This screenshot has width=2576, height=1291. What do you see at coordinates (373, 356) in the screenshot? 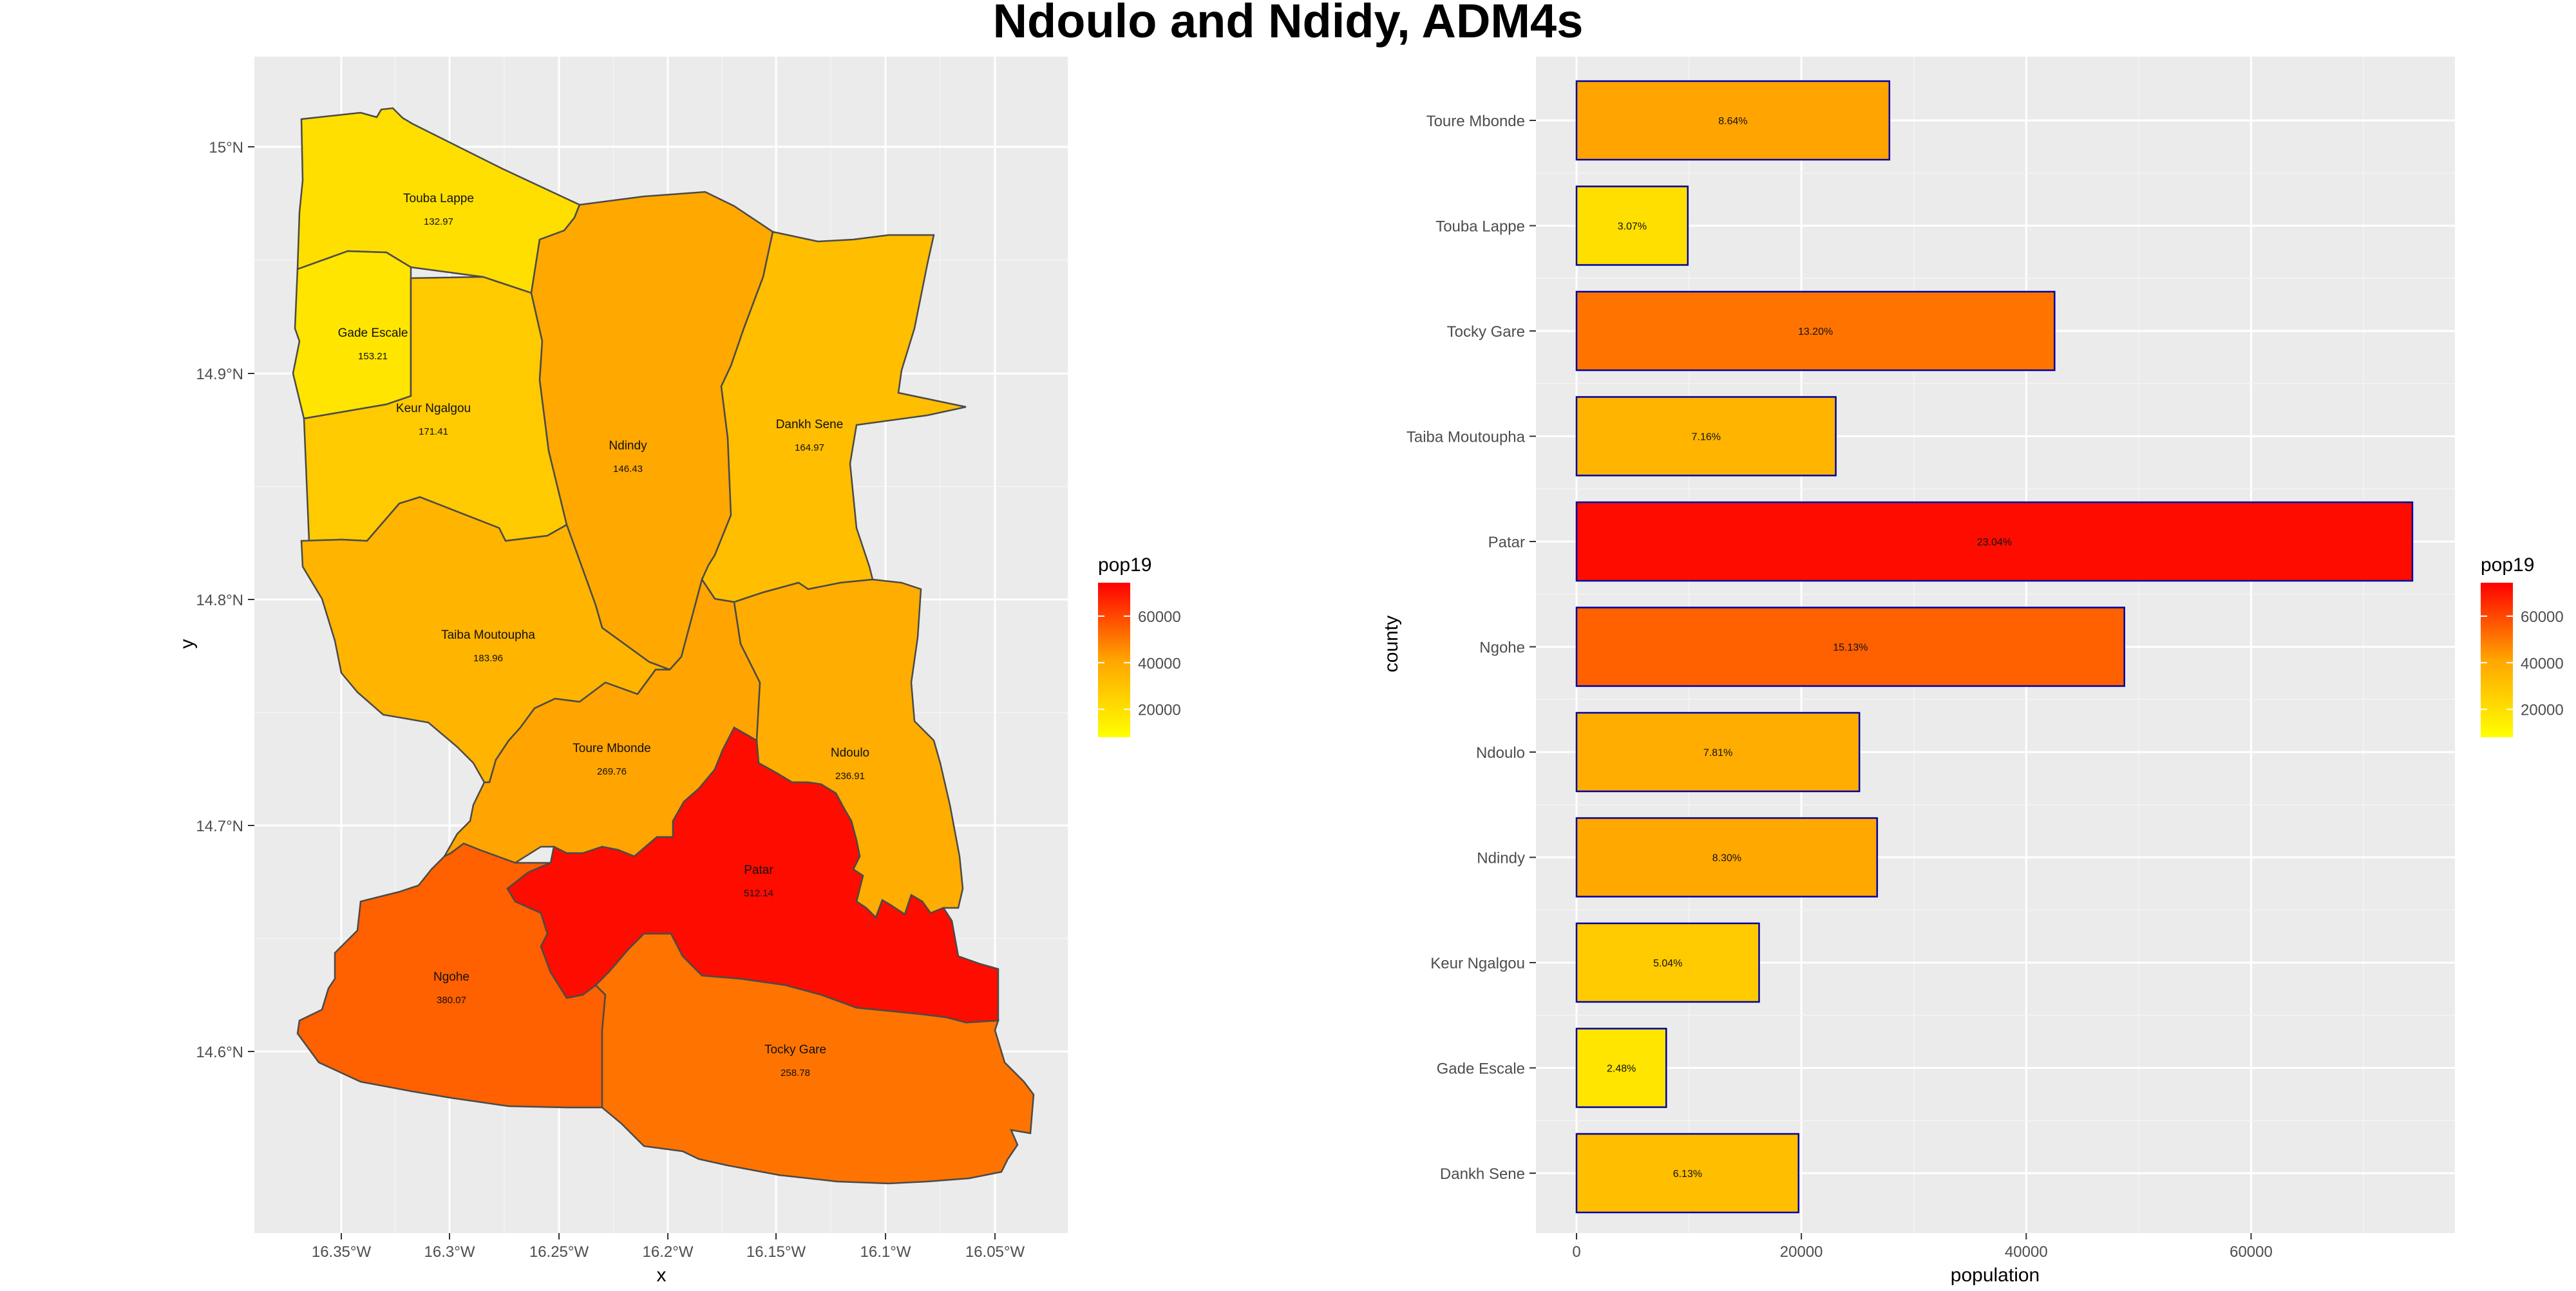
I see `map-region-value: 153.21` at bounding box center [373, 356].